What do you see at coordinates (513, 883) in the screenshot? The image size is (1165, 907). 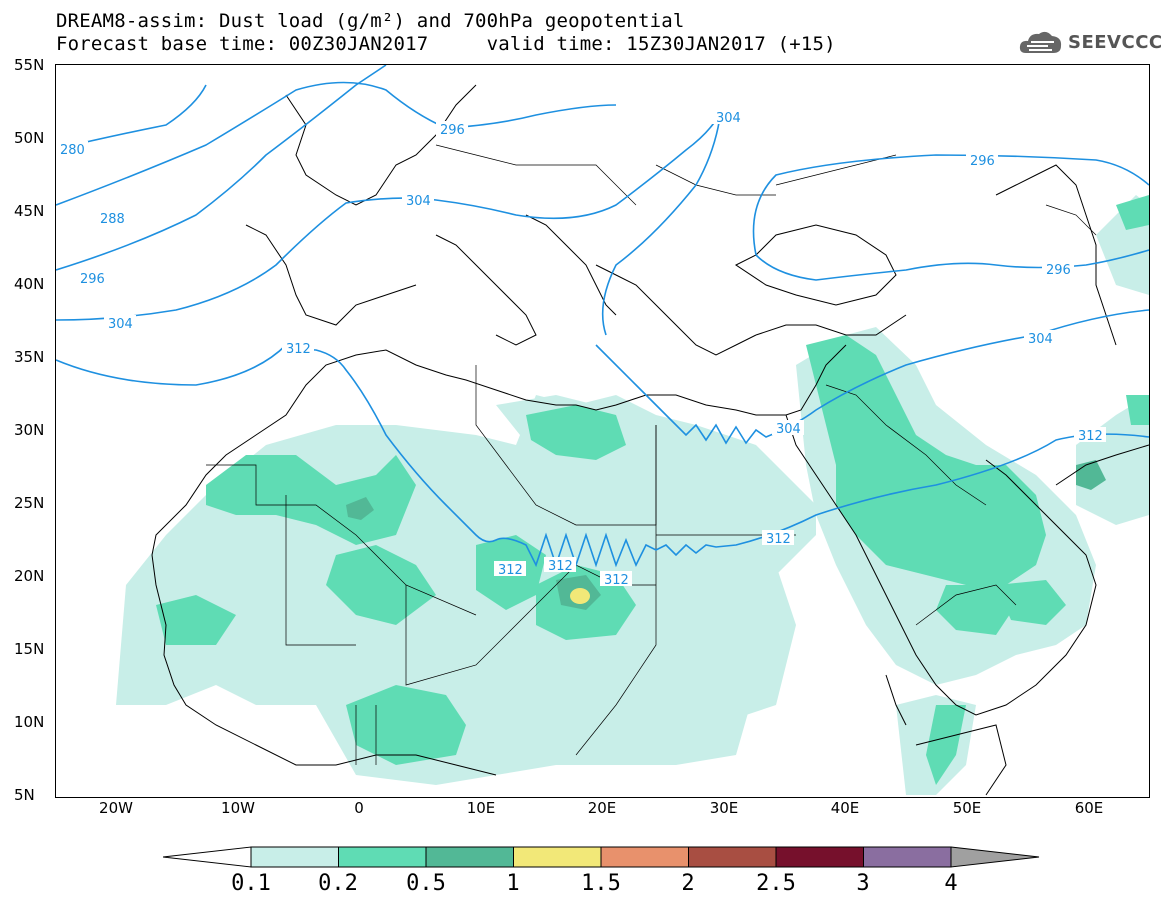 I see `colorbar-label-1: 1` at bounding box center [513, 883].